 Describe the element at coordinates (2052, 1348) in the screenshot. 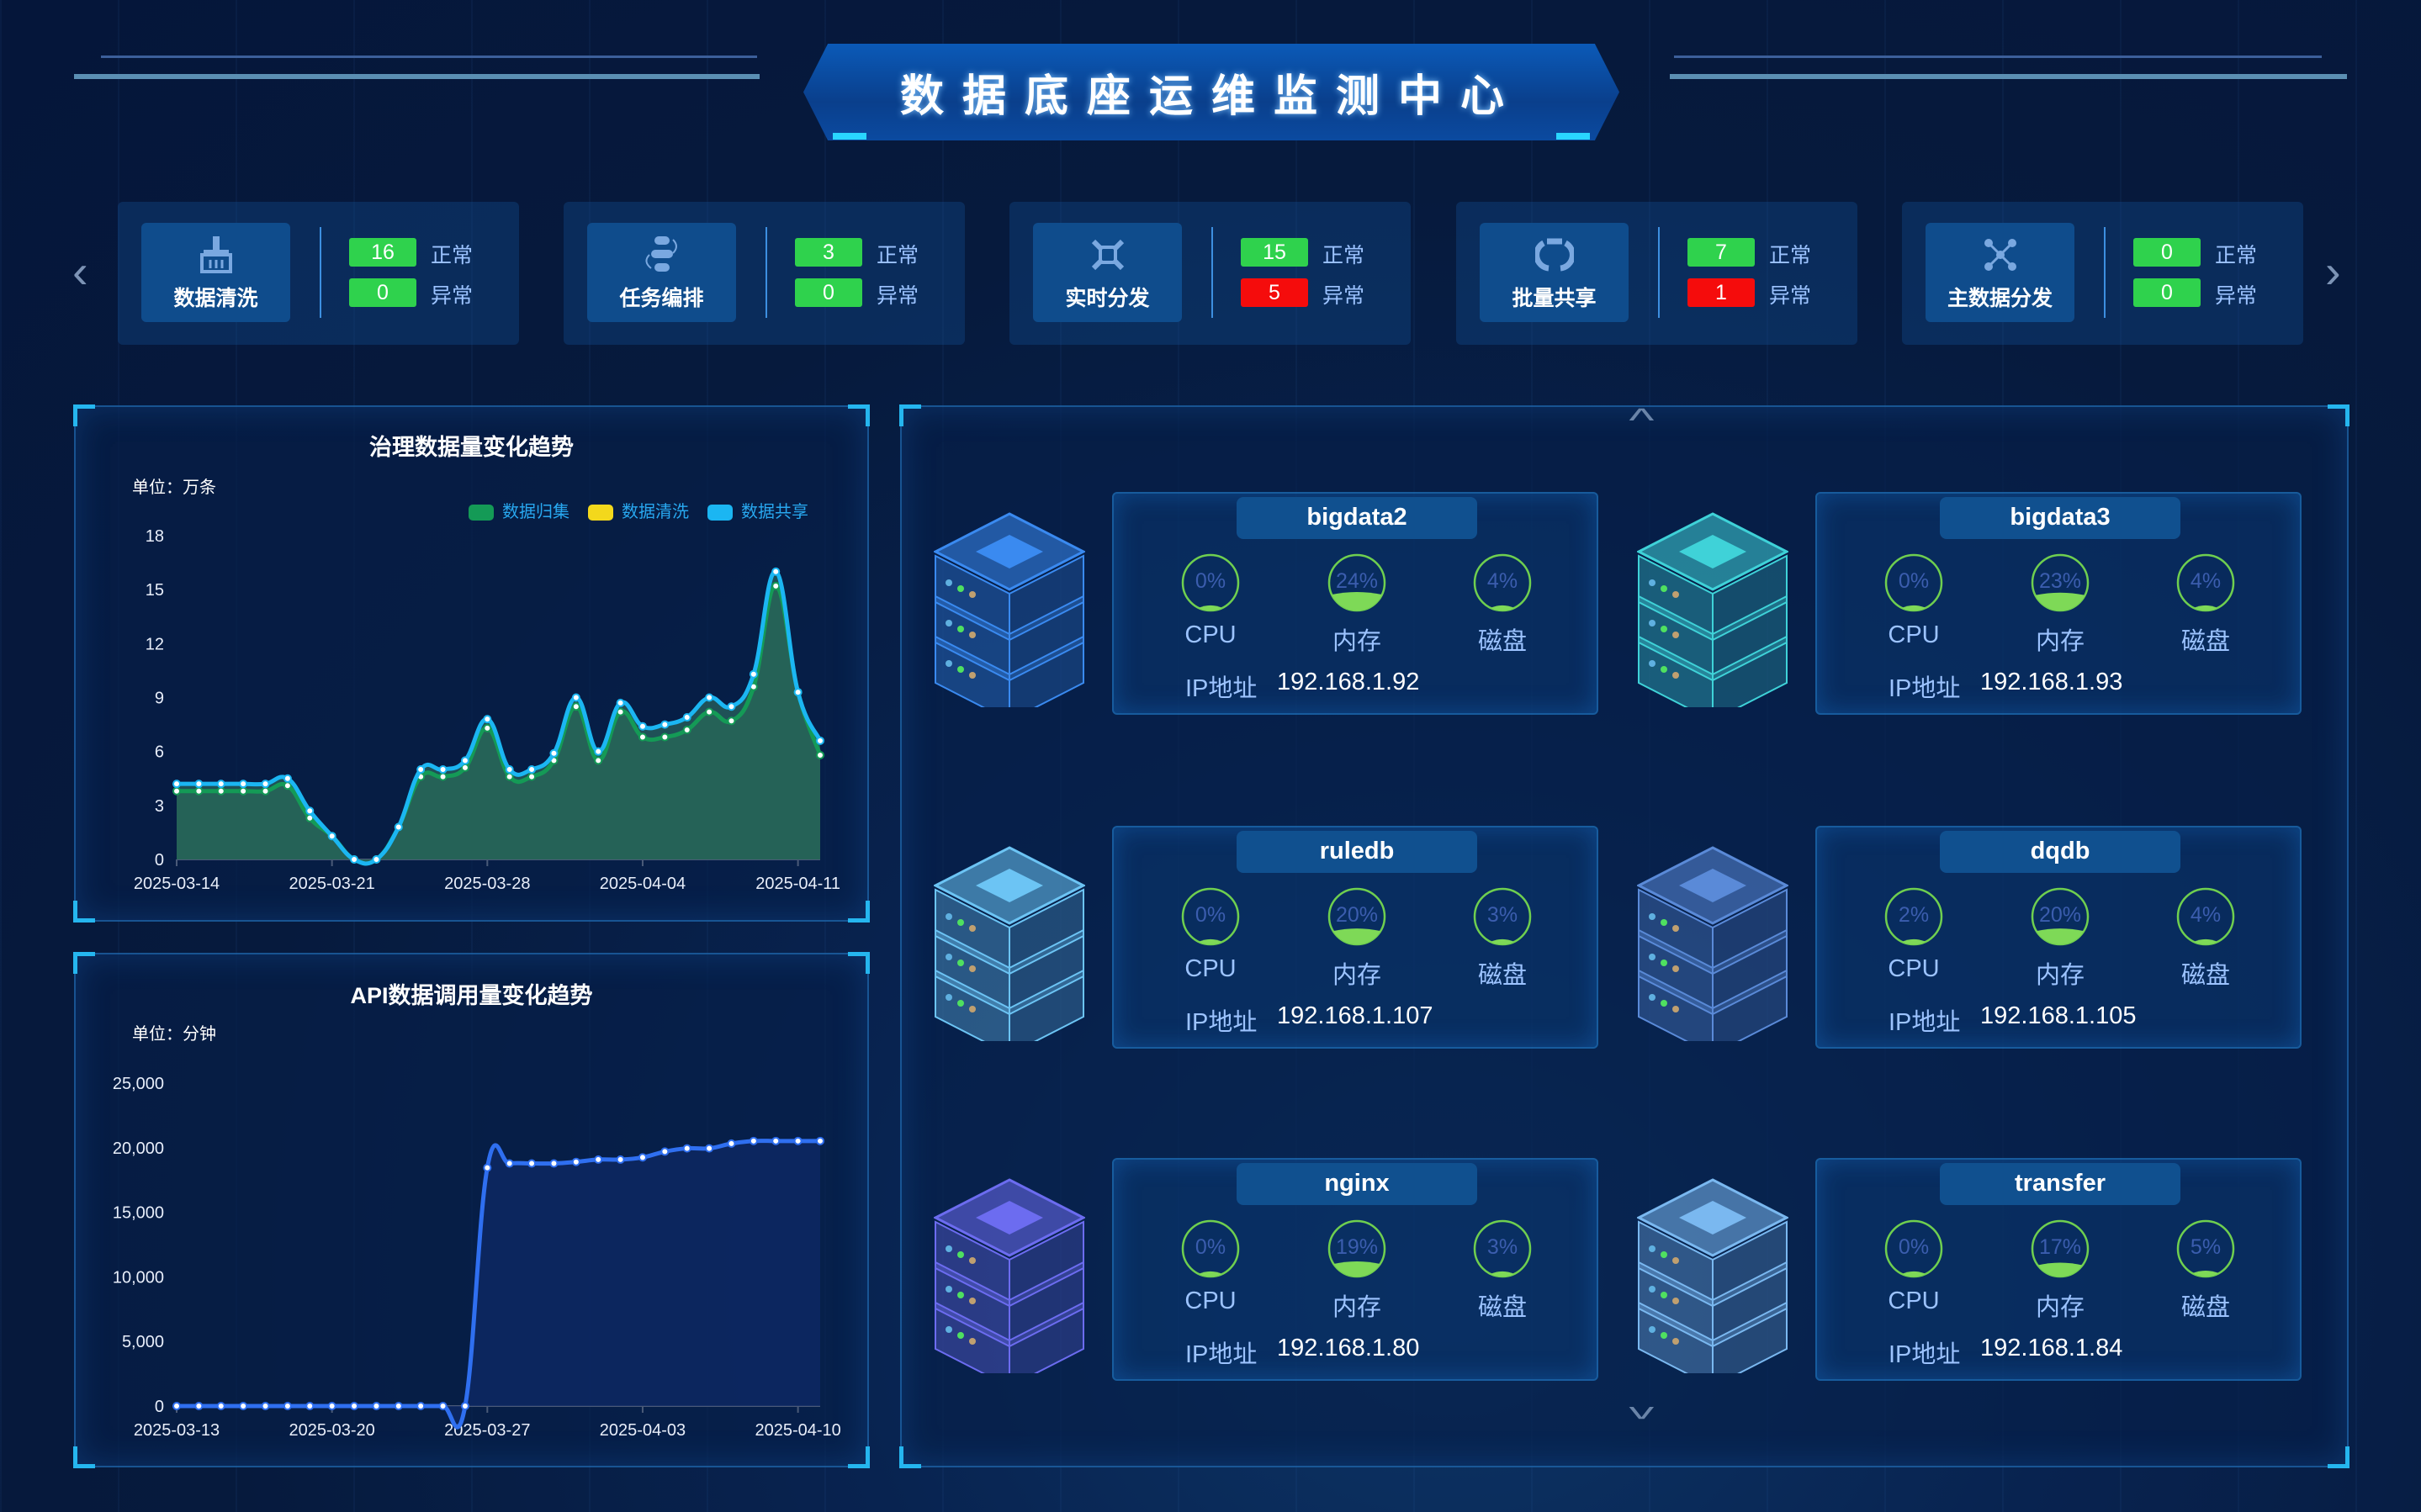

I see `ip-address: 192.168.1.84` at that location.